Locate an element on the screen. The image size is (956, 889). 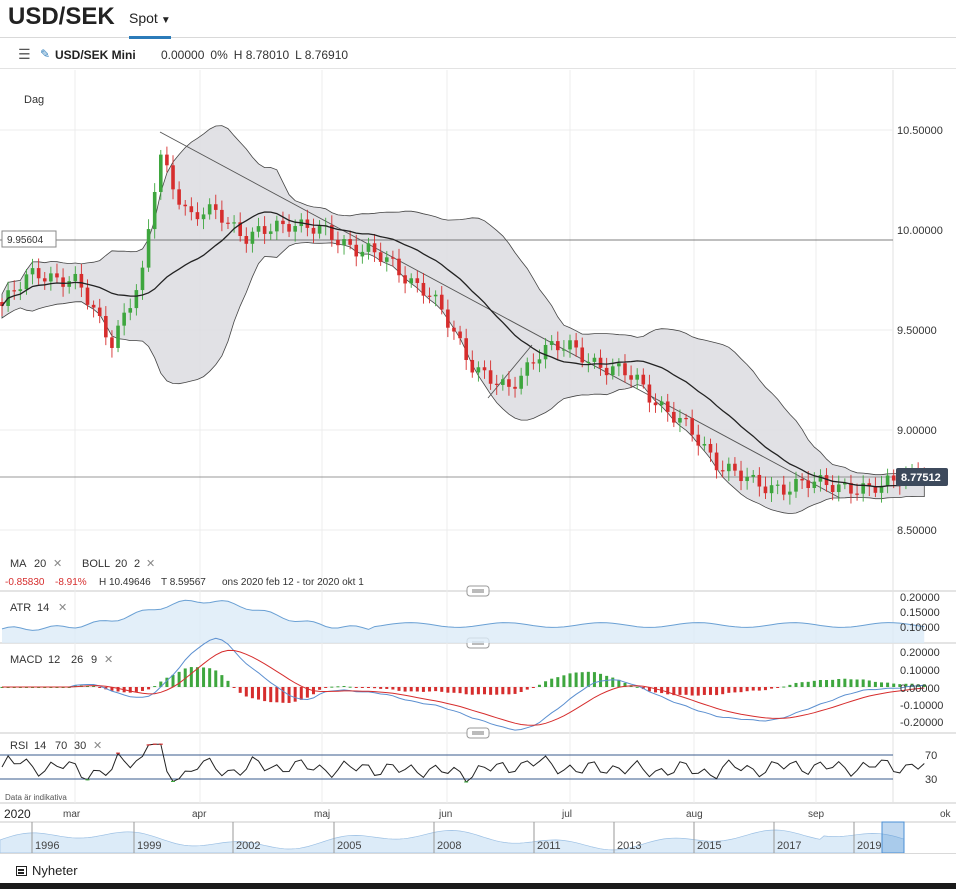
y-tick-label: 9.50000 is located at coordinates (917, 331).